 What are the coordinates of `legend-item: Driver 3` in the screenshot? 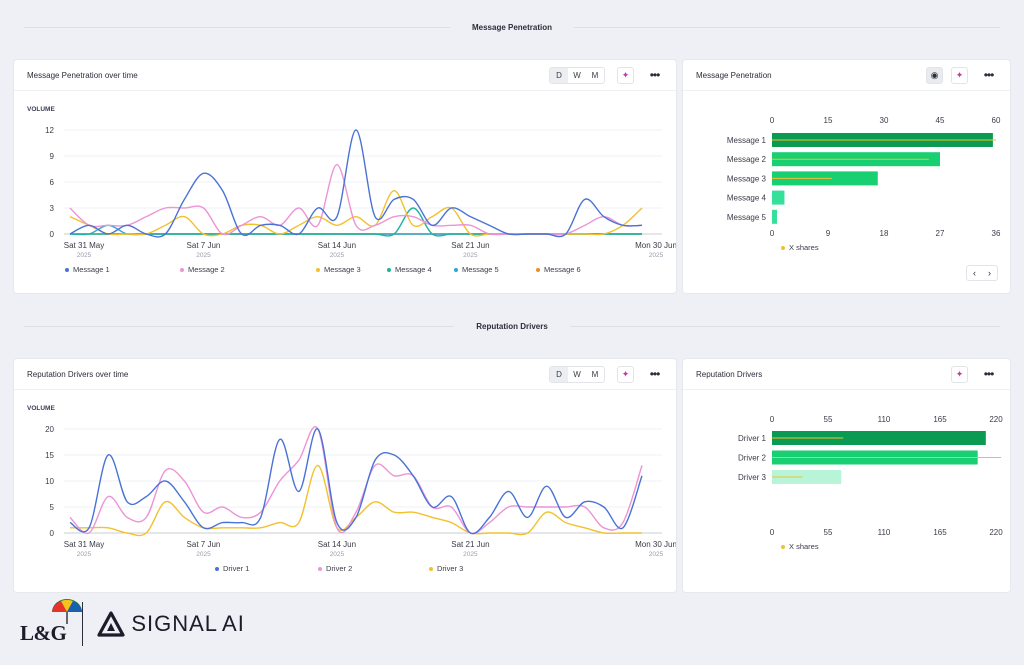 It's located at (446, 568).